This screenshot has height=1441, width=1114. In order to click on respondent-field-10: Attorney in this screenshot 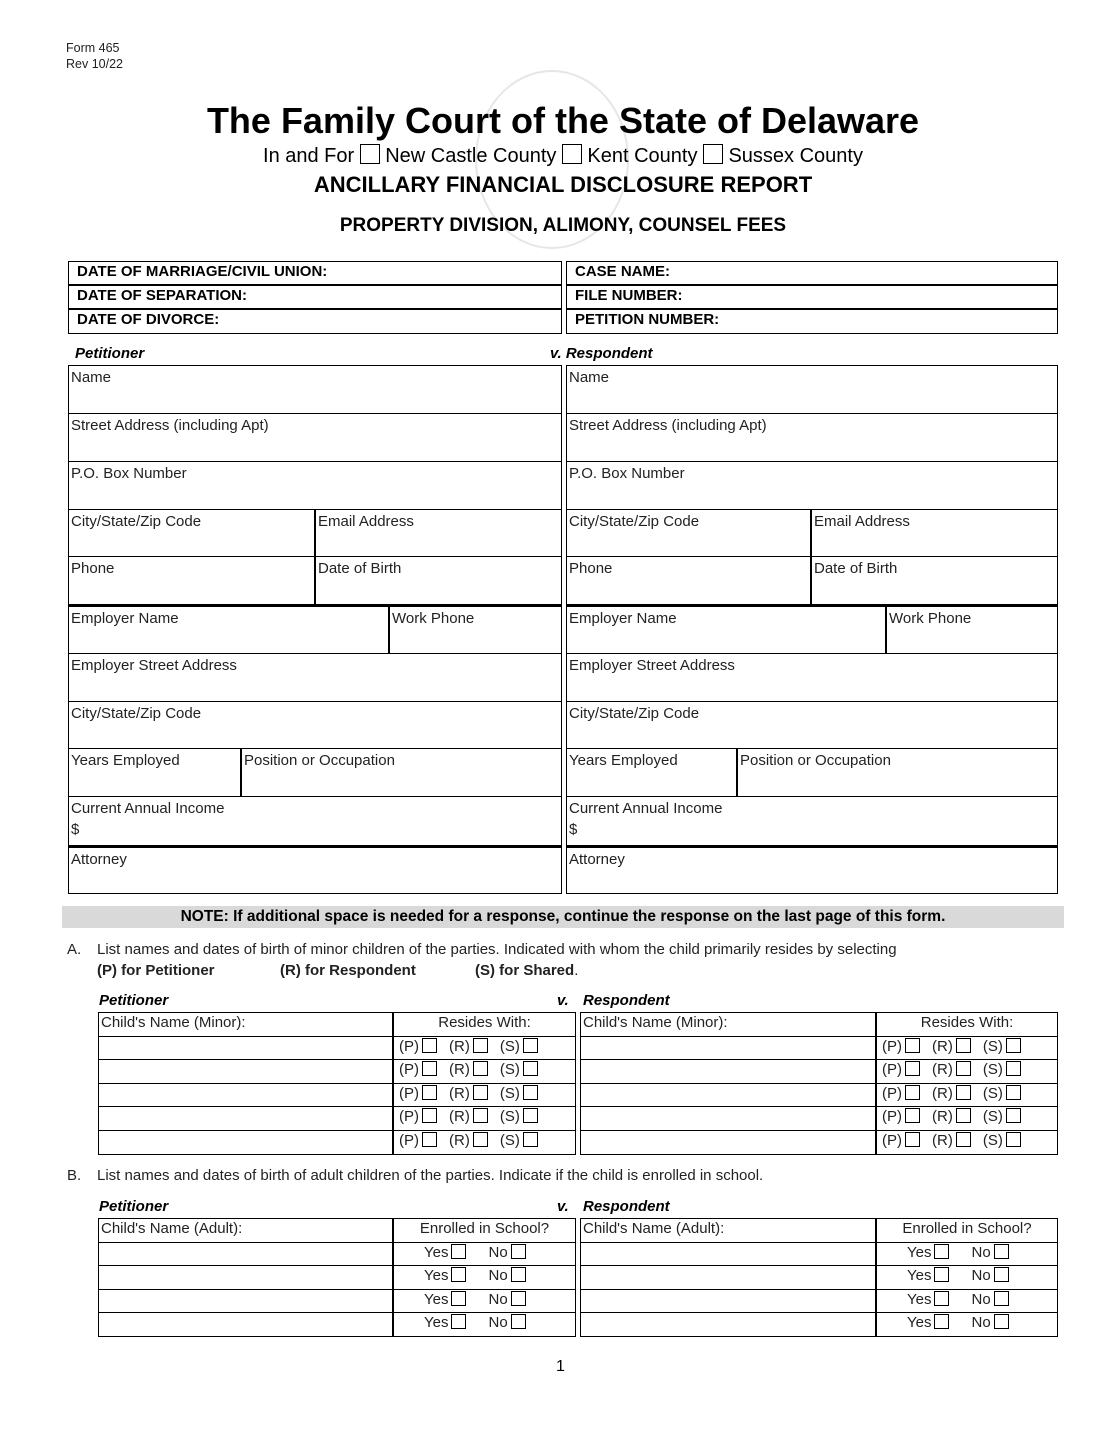, I will do `click(812, 869)`.